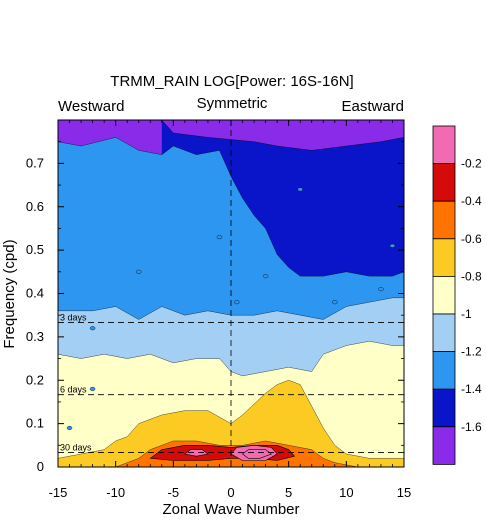 The height and width of the screenshot is (521, 486). I want to click on x-tick-label: 5, so click(288, 492).